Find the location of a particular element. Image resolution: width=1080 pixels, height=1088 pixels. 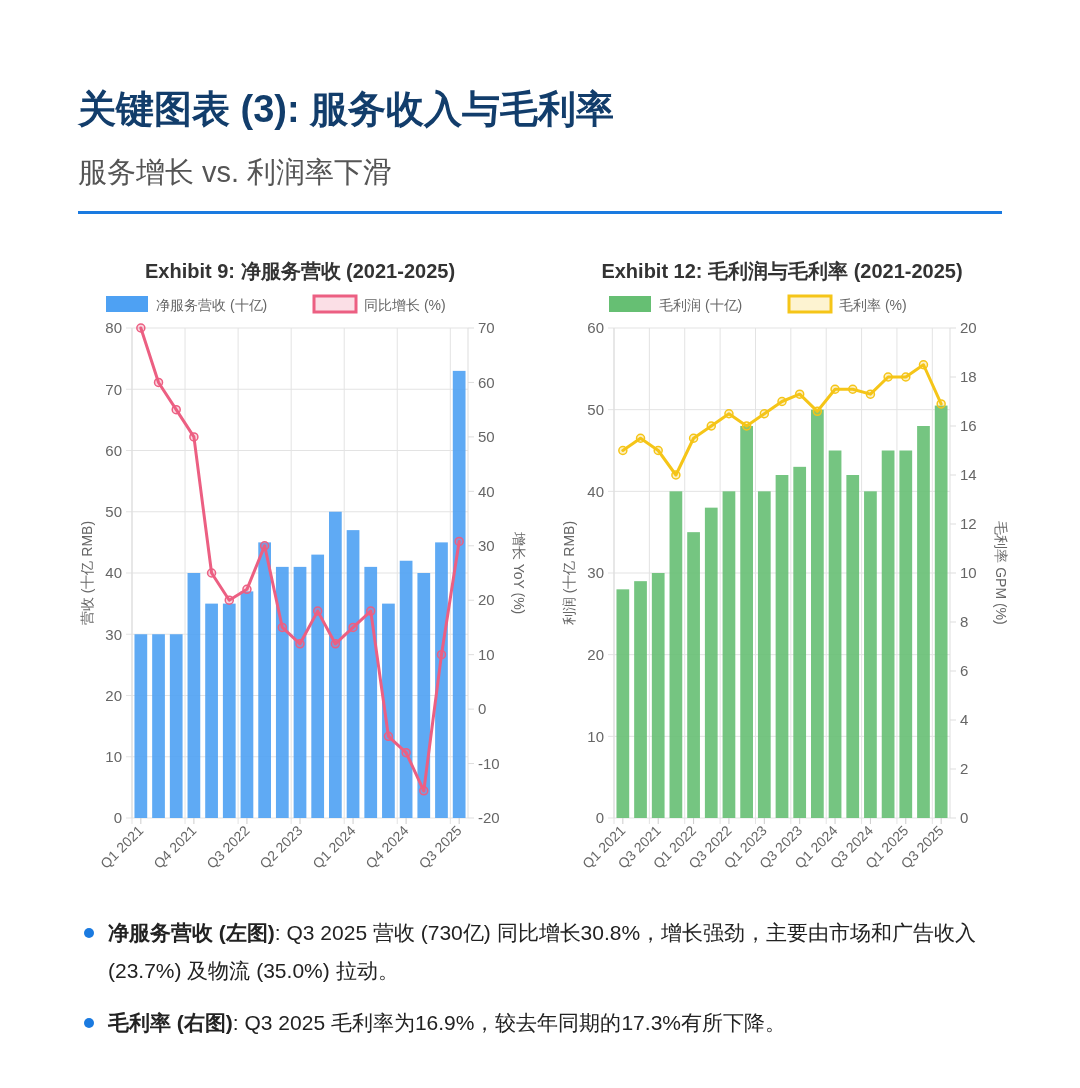

y2-tick-label: 16 is located at coordinates (968, 426).